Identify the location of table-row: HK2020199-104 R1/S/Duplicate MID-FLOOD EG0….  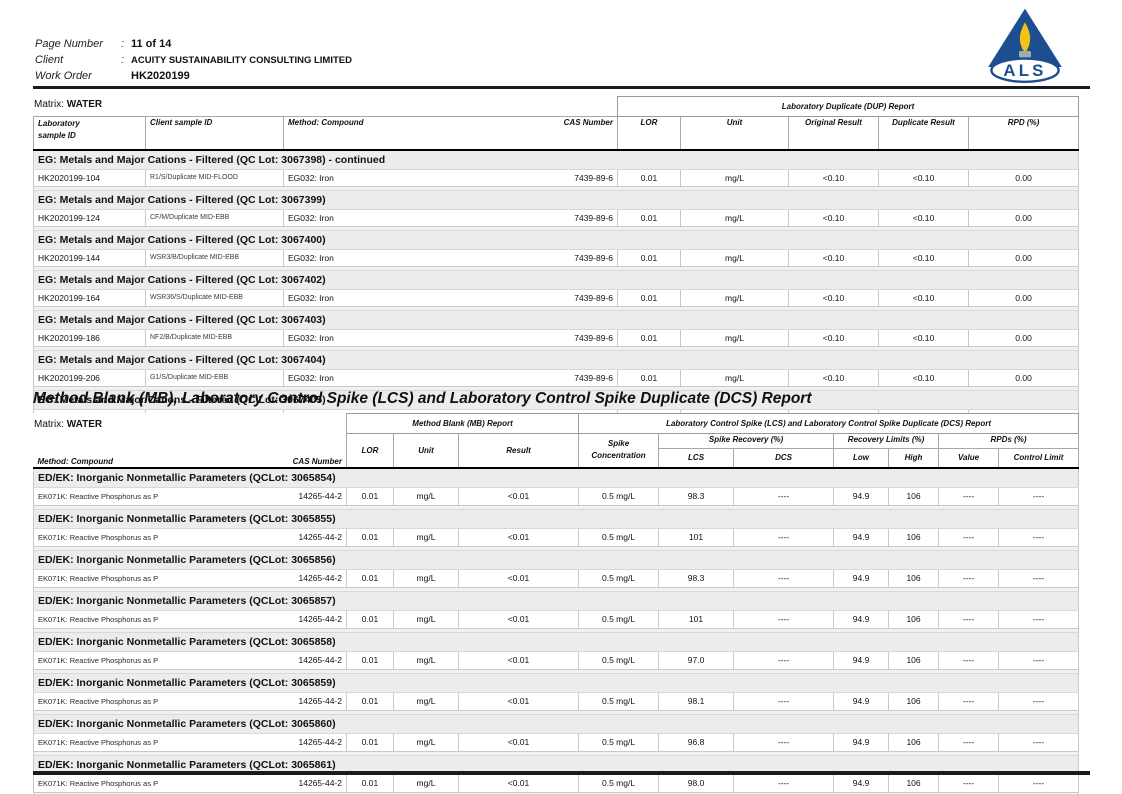
(556, 177).